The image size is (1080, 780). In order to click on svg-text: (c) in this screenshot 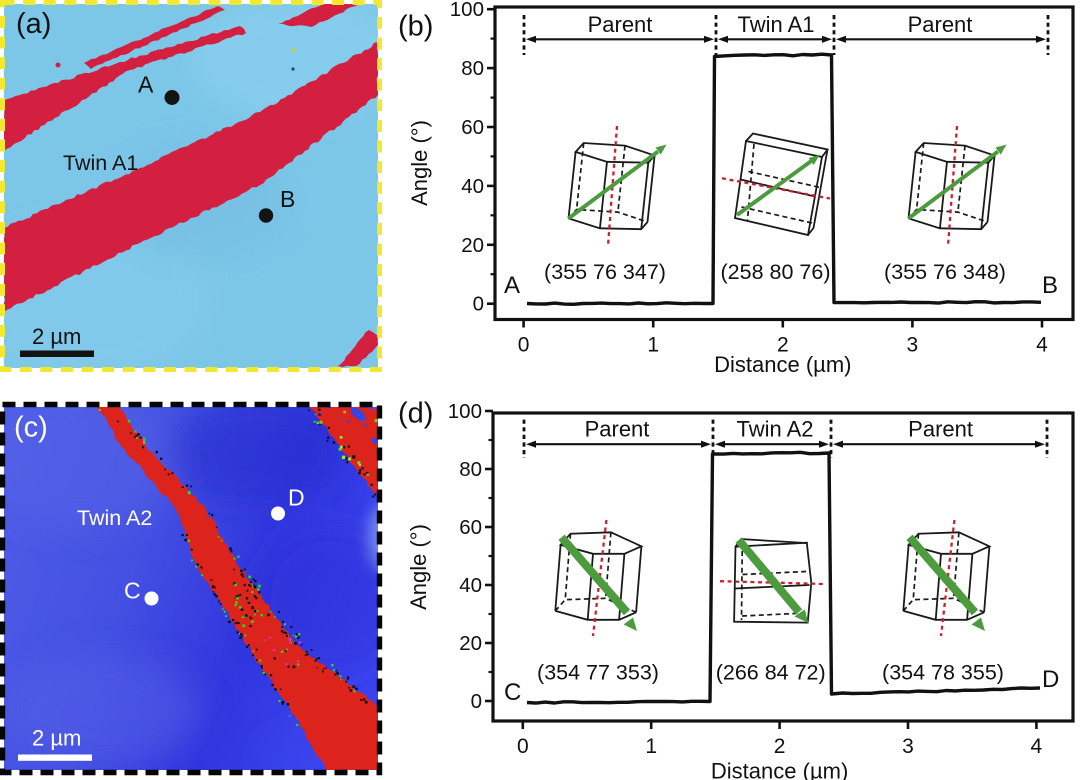, I will do `click(31, 428)`.